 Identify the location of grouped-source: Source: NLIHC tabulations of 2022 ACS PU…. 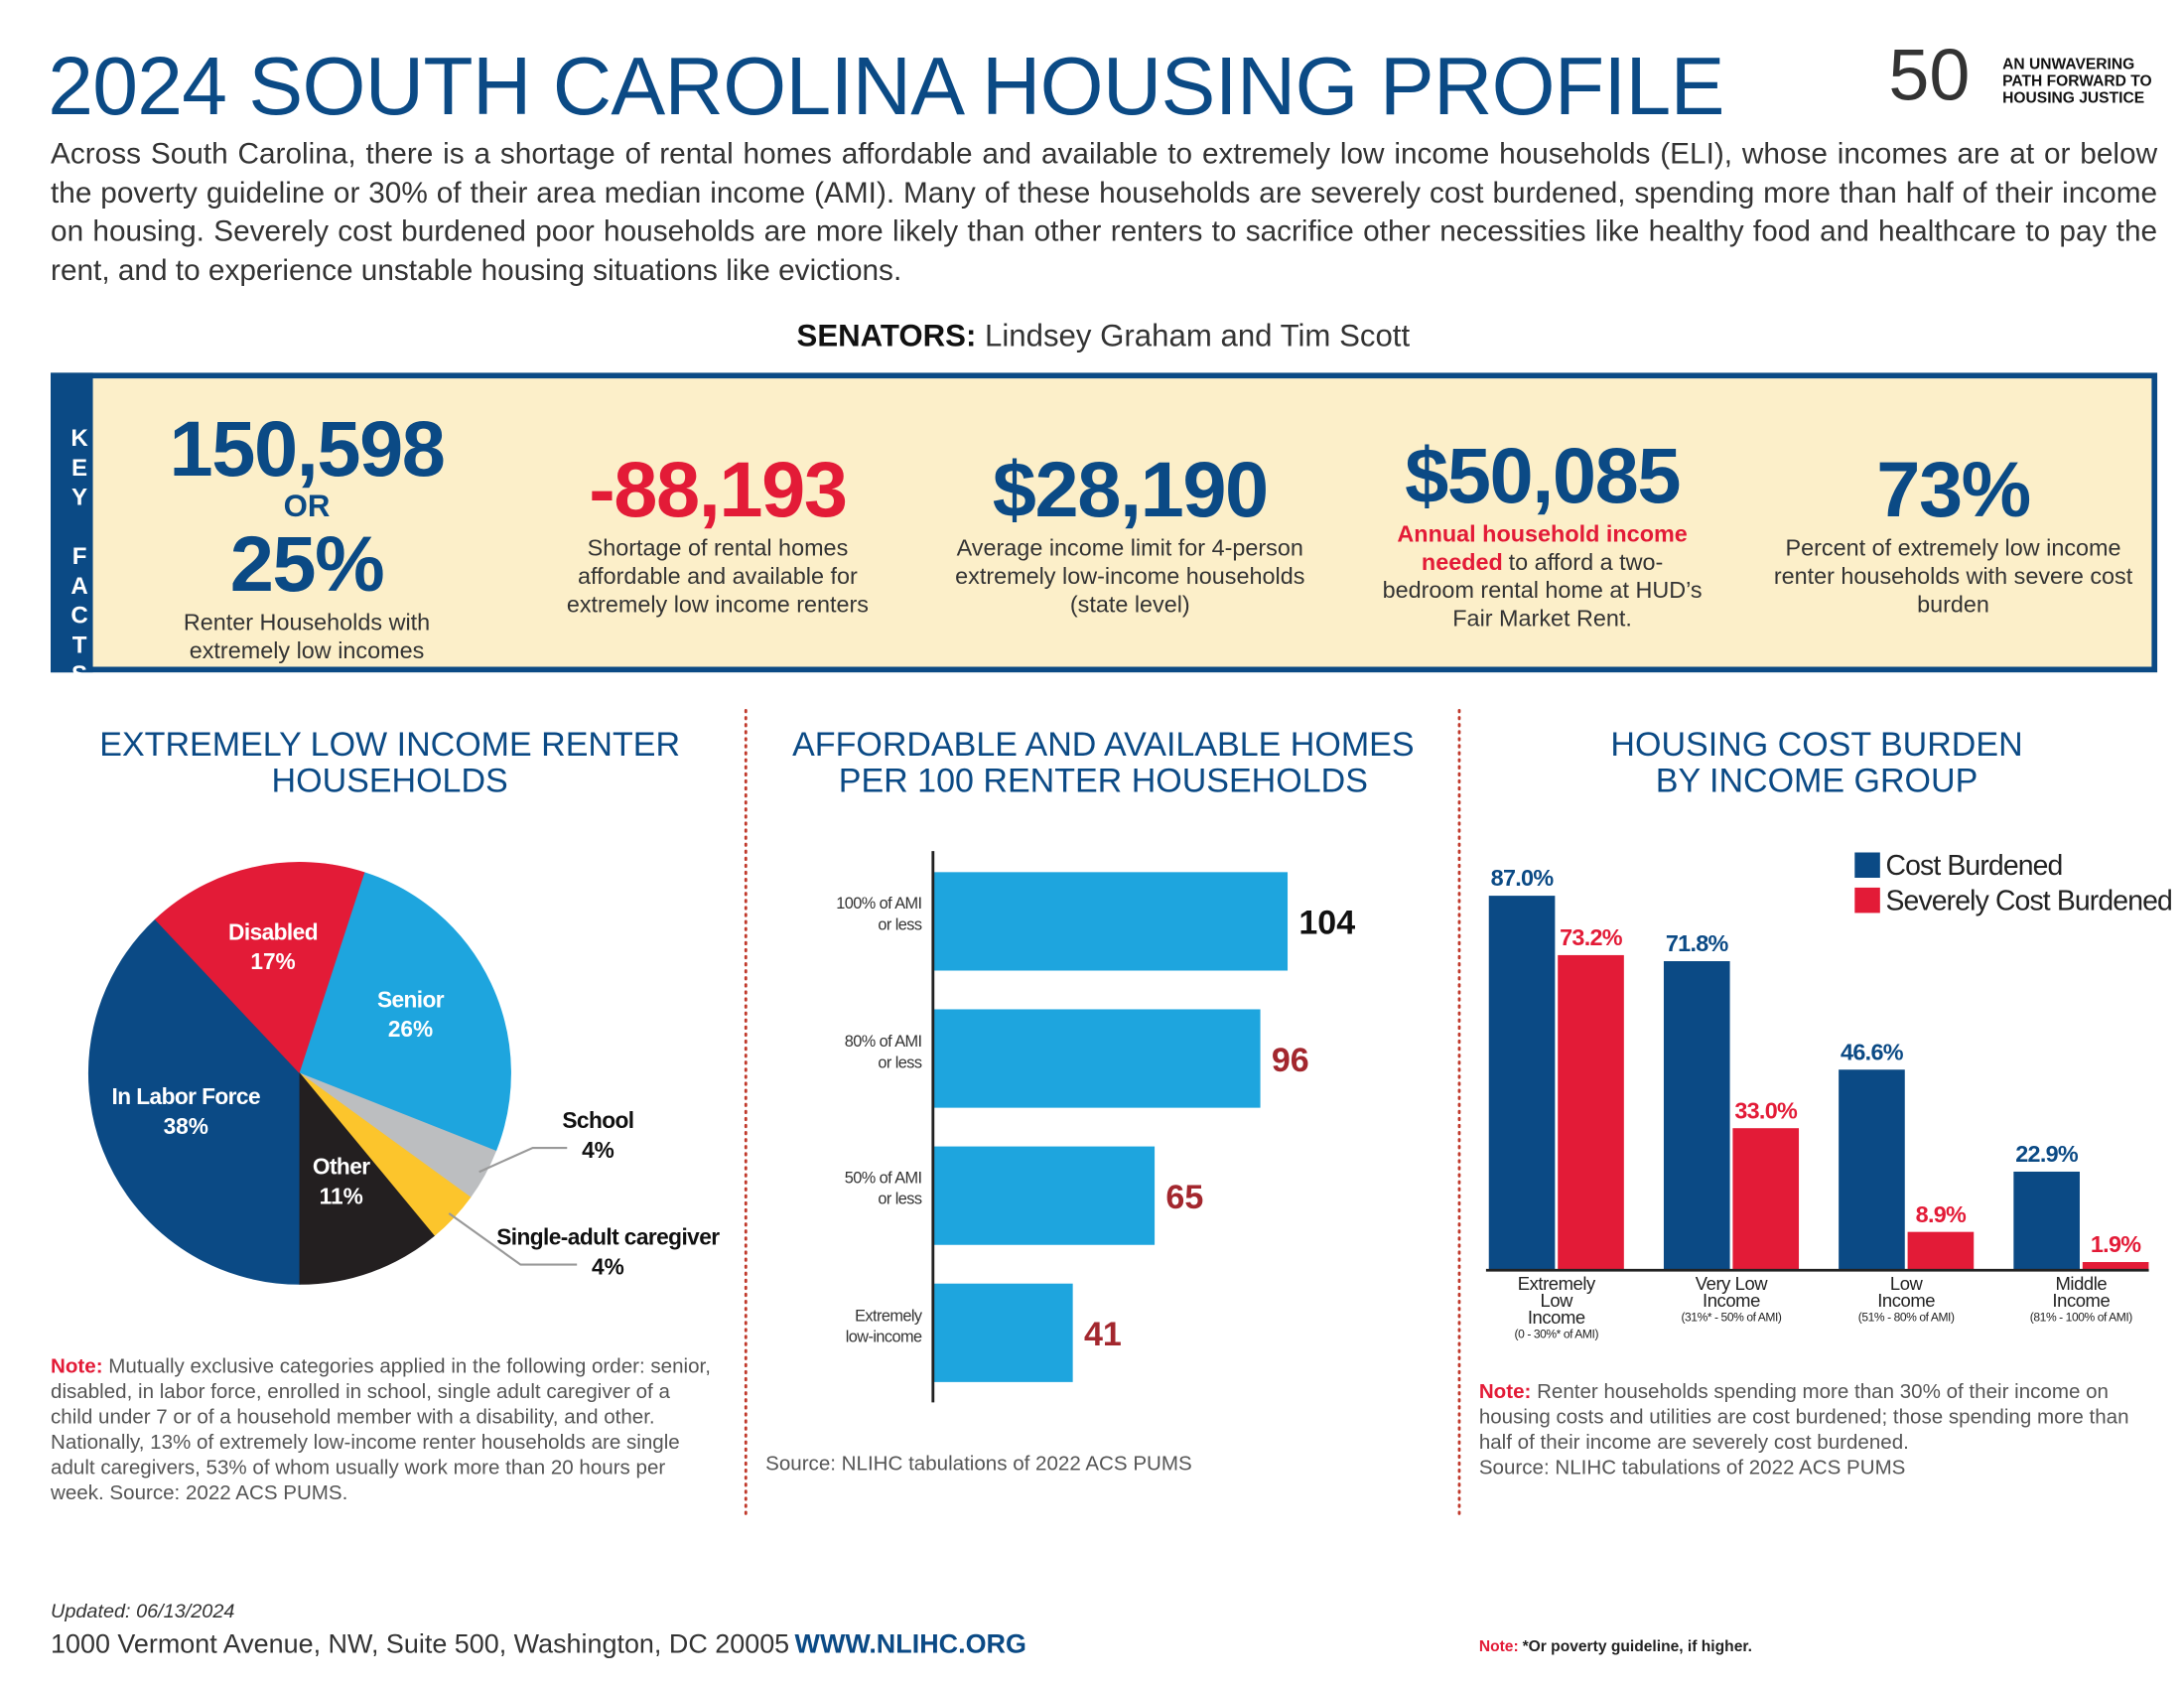
(1692, 1468).